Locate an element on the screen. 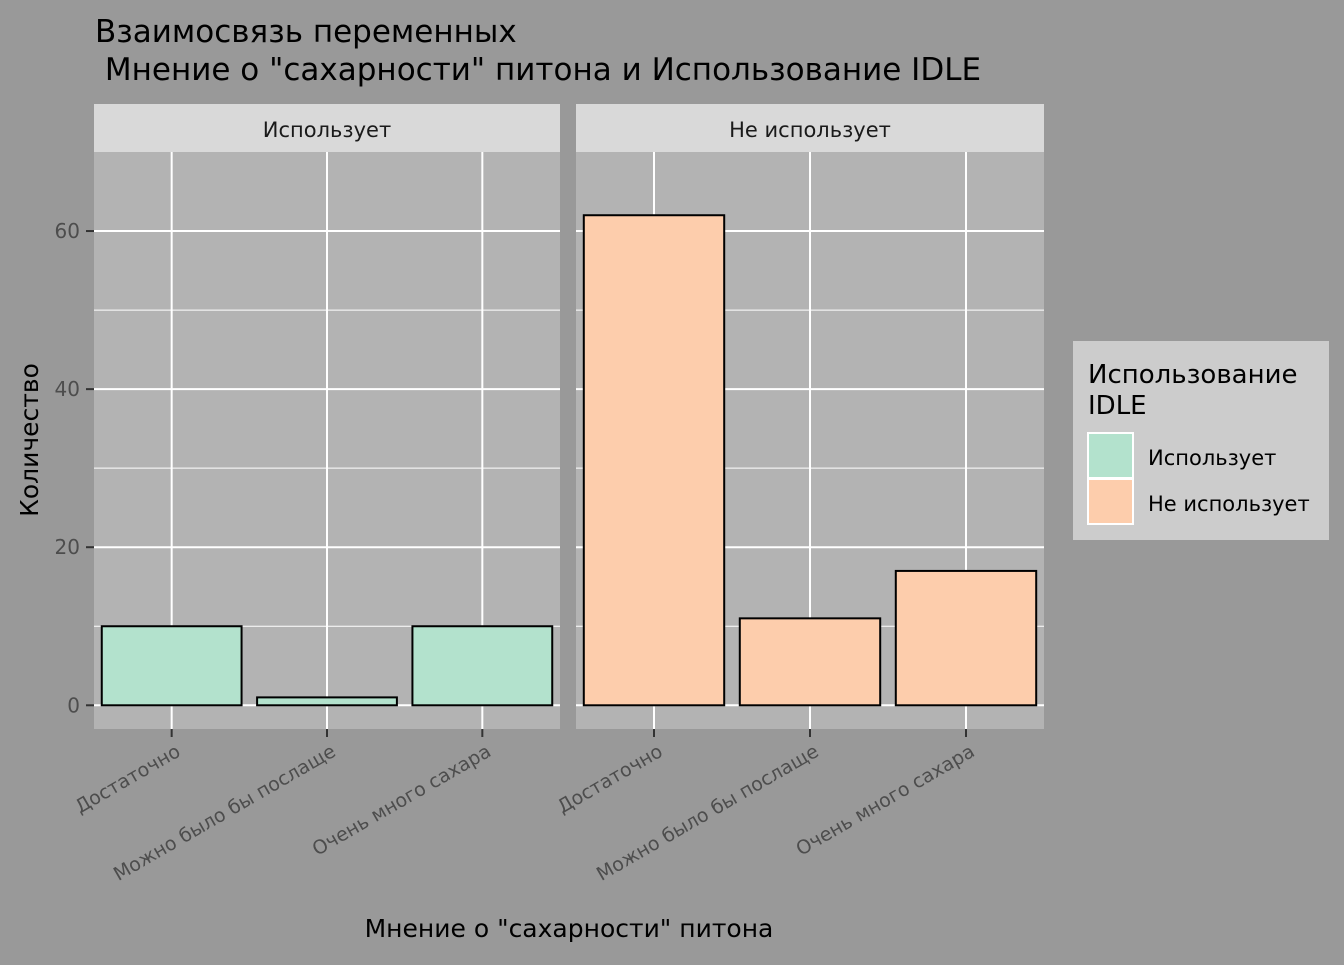 The image size is (1344, 965). y-tick-label: 40 is located at coordinates (67, 389).